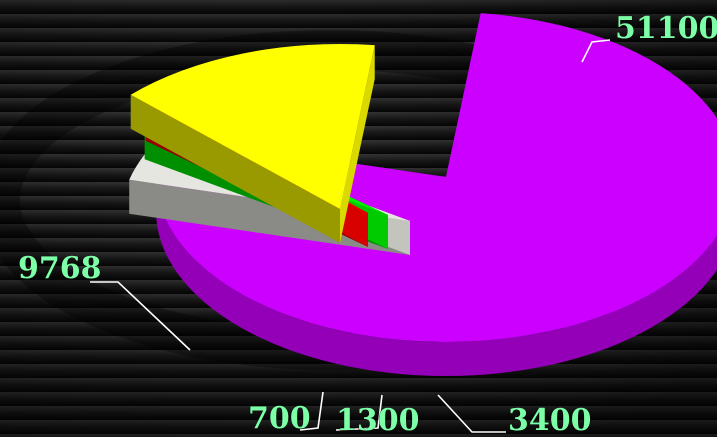 The width and height of the screenshot is (717, 437). I want to click on data-label-9768: 9768, so click(60, 268).